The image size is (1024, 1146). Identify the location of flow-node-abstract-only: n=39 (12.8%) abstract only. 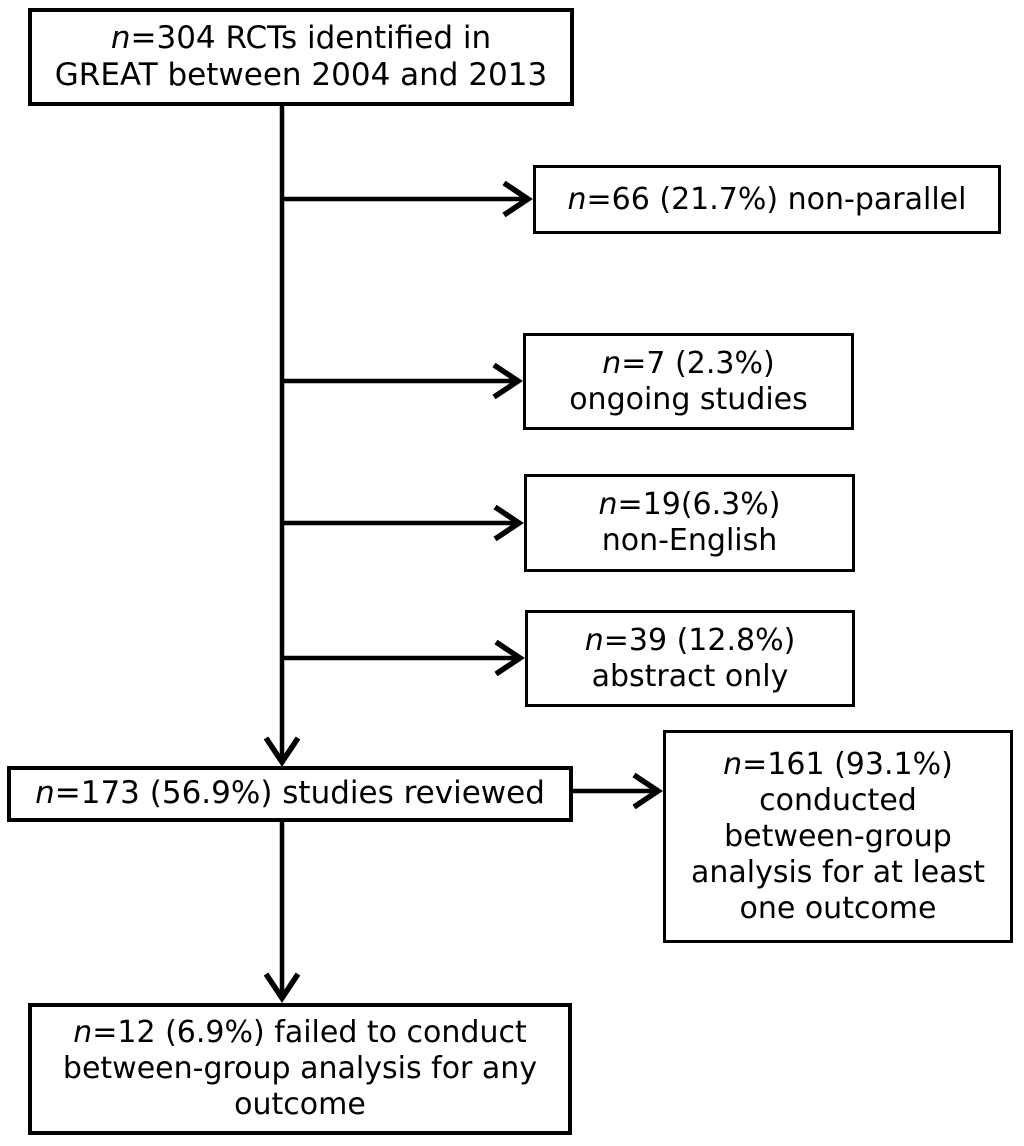
(690, 658).